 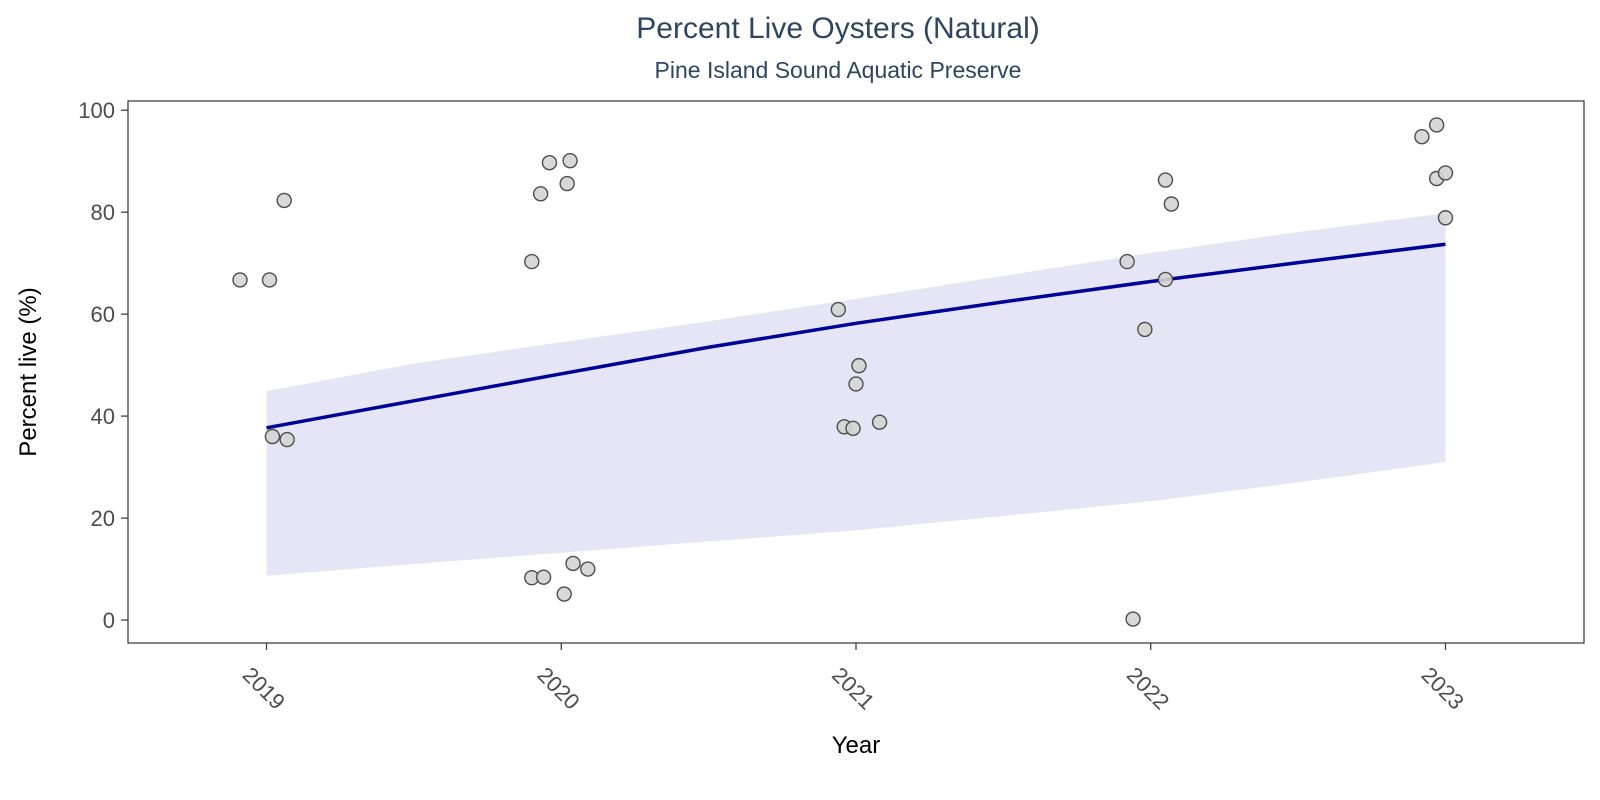 What do you see at coordinates (28, 371) in the screenshot?
I see `y-axis-title: Percent live (%)` at bounding box center [28, 371].